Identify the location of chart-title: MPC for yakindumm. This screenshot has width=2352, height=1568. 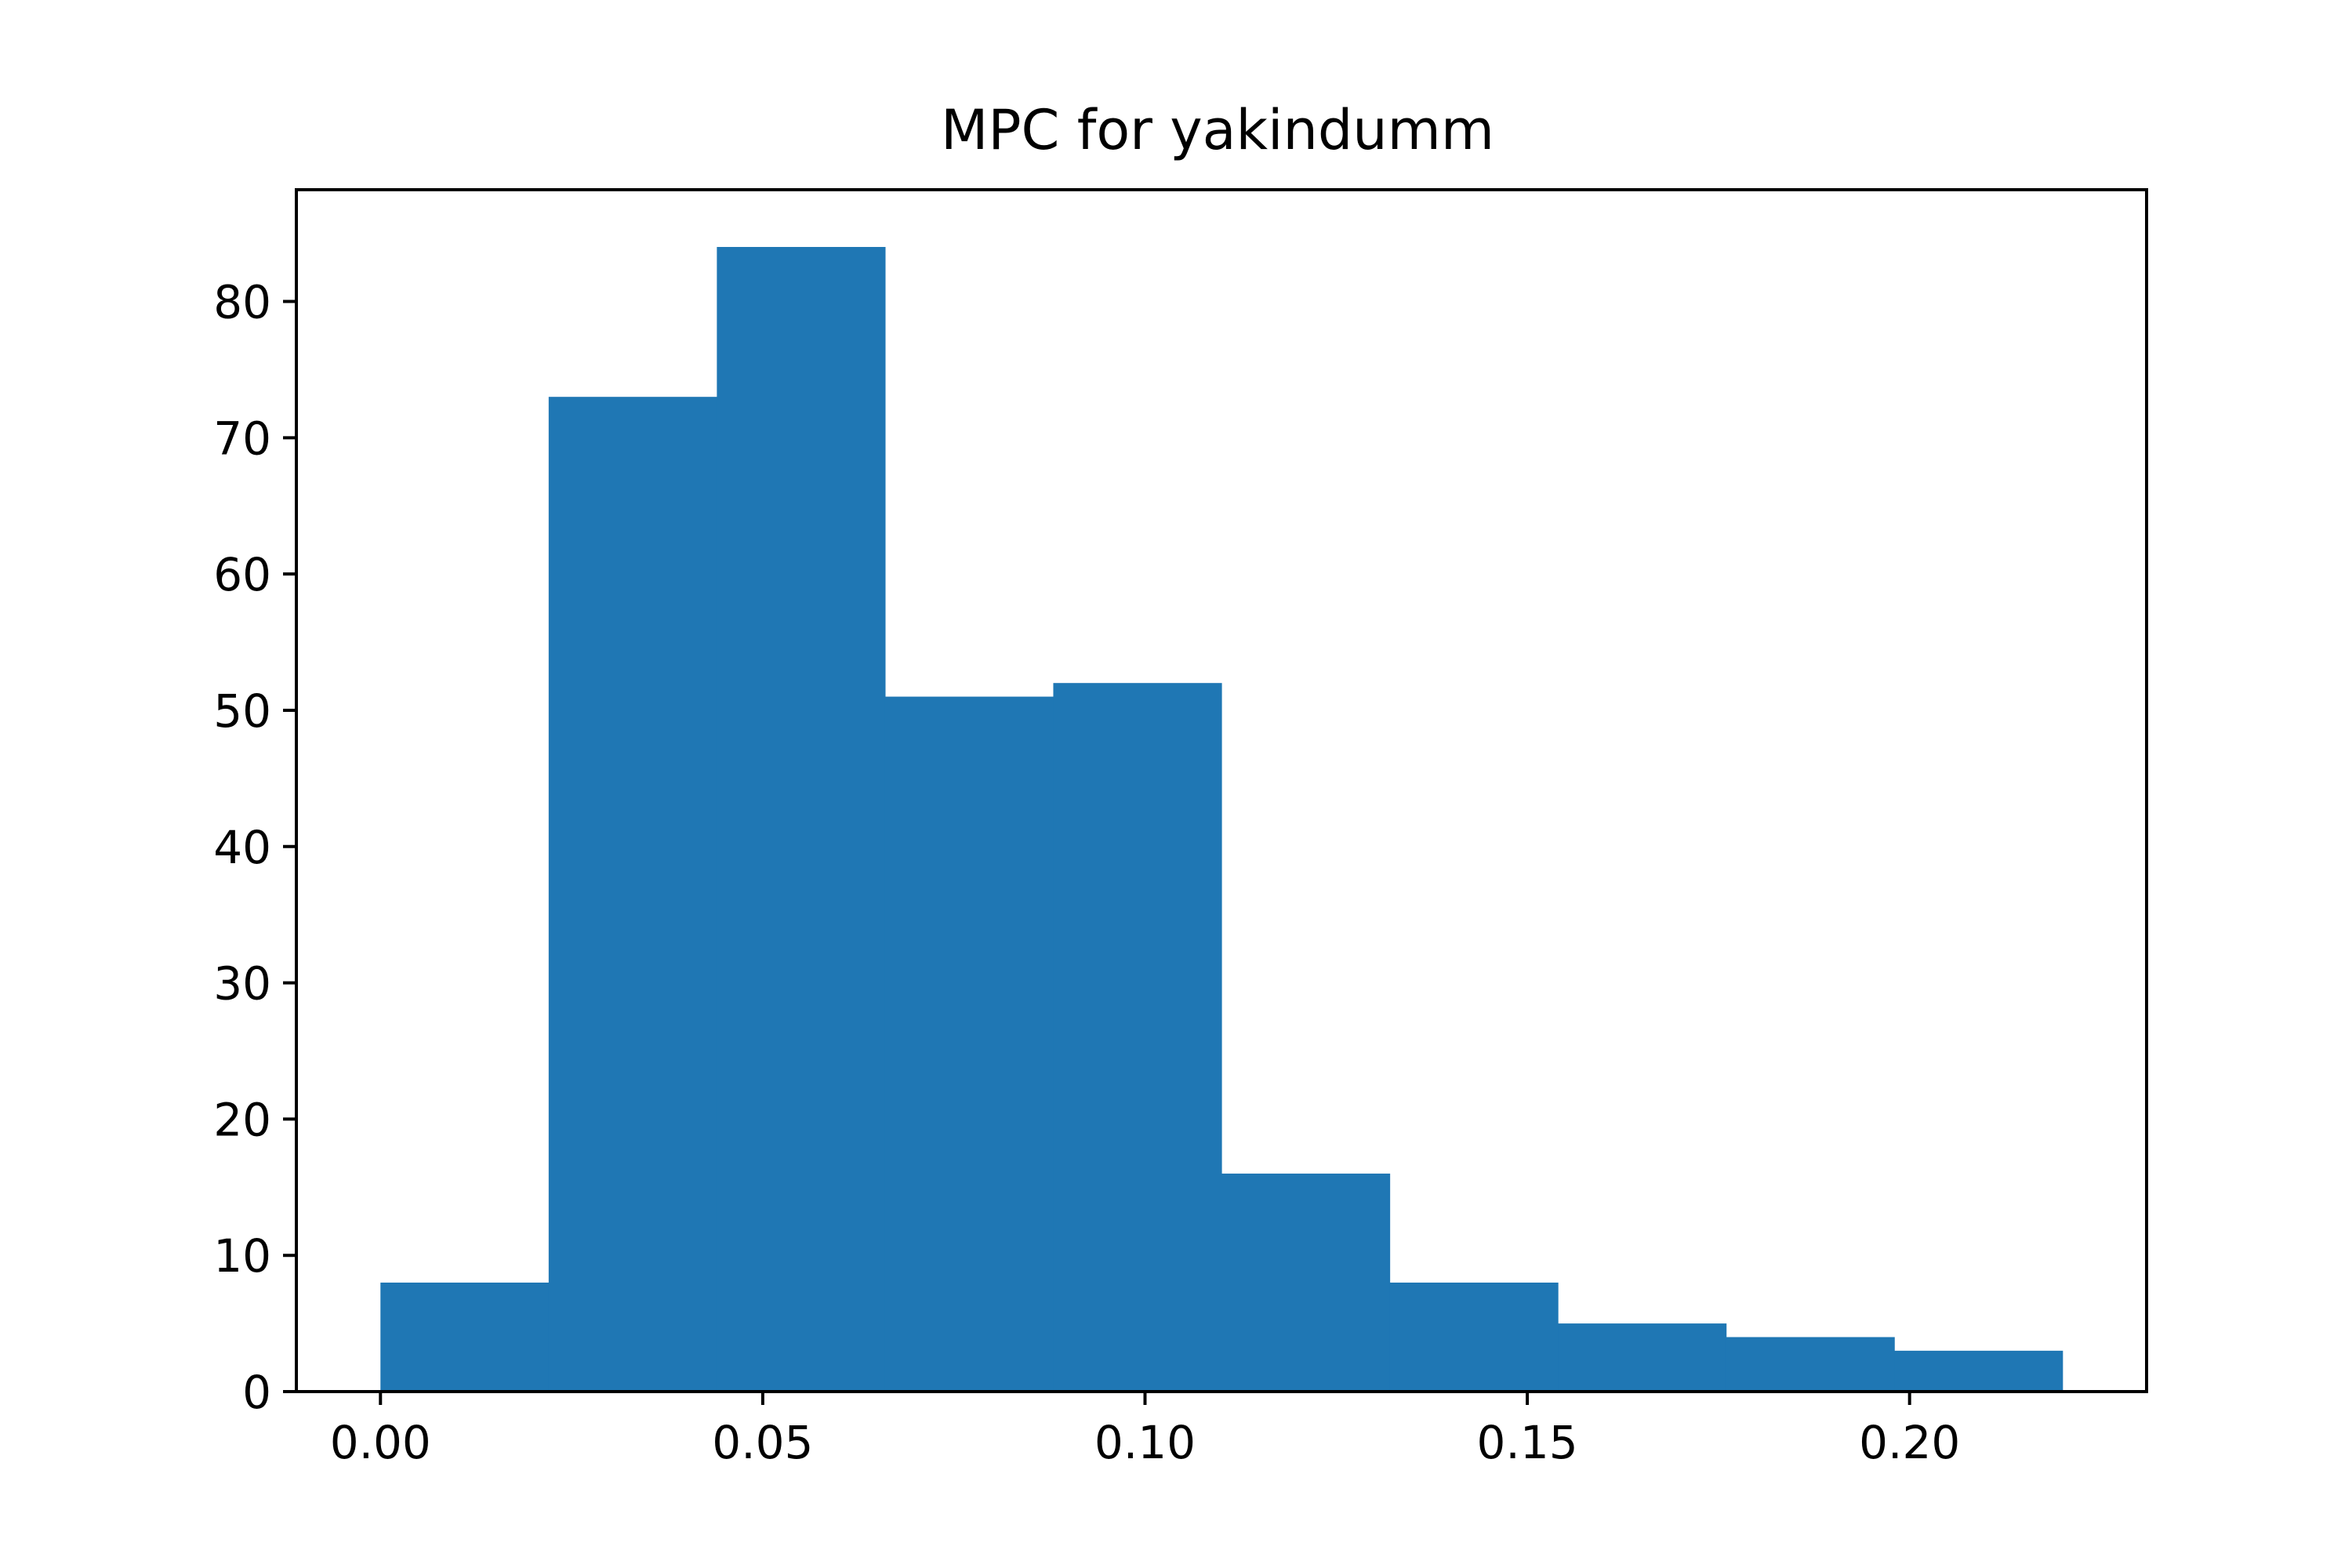
(1217, 130).